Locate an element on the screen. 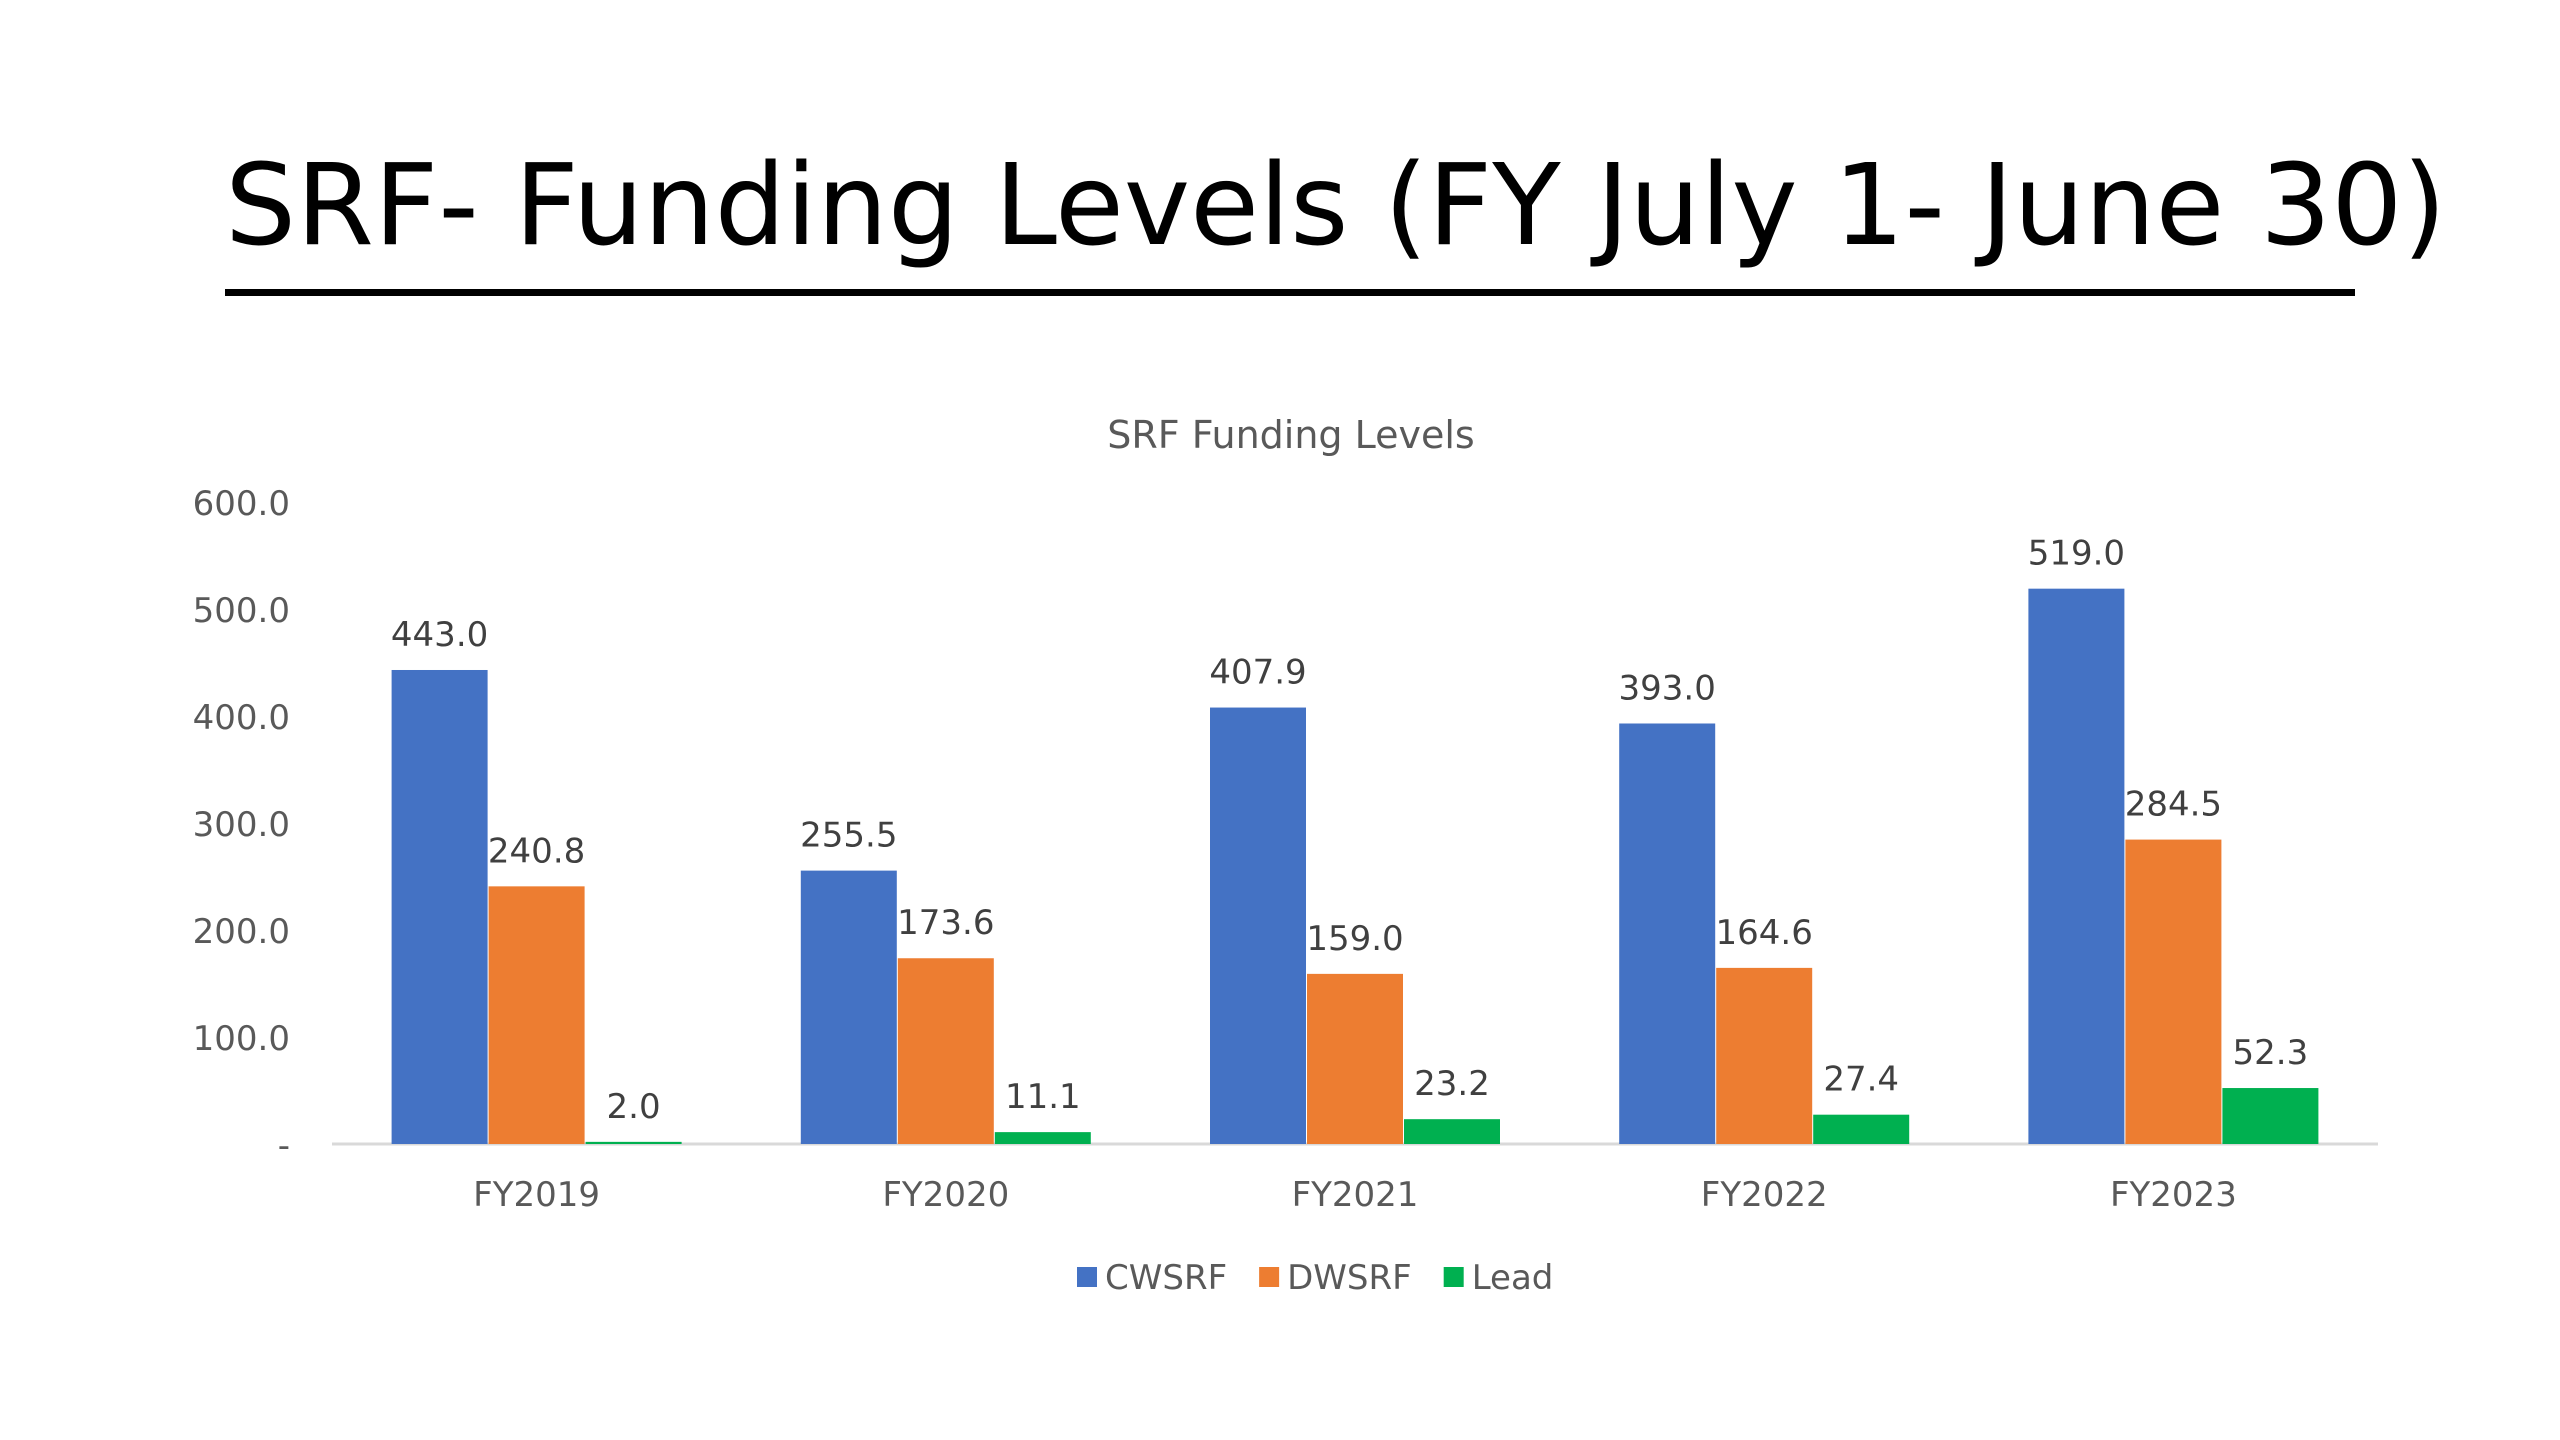 This screenshot has height=1440, width=2560. legend-label-dwsrf: DWSRF is located at coordinates (1349, 1278).